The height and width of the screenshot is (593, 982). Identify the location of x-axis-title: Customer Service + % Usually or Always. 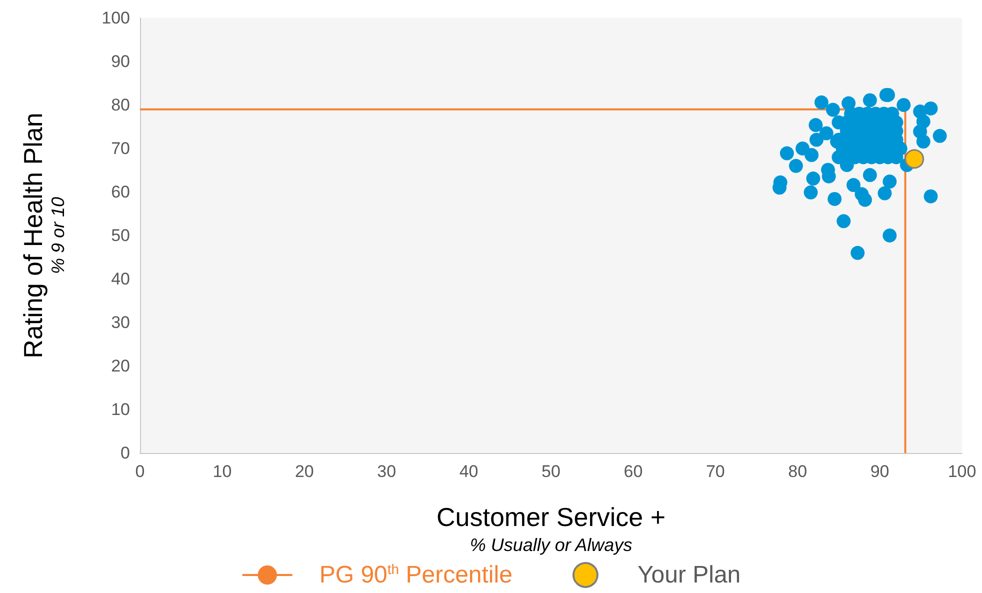
(551, 528).